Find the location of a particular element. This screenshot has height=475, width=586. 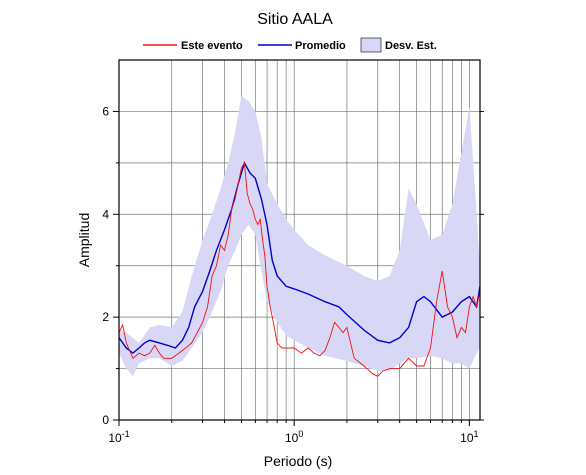

legend-label-este-evento: Este evento is located at coordinates (212, 46).